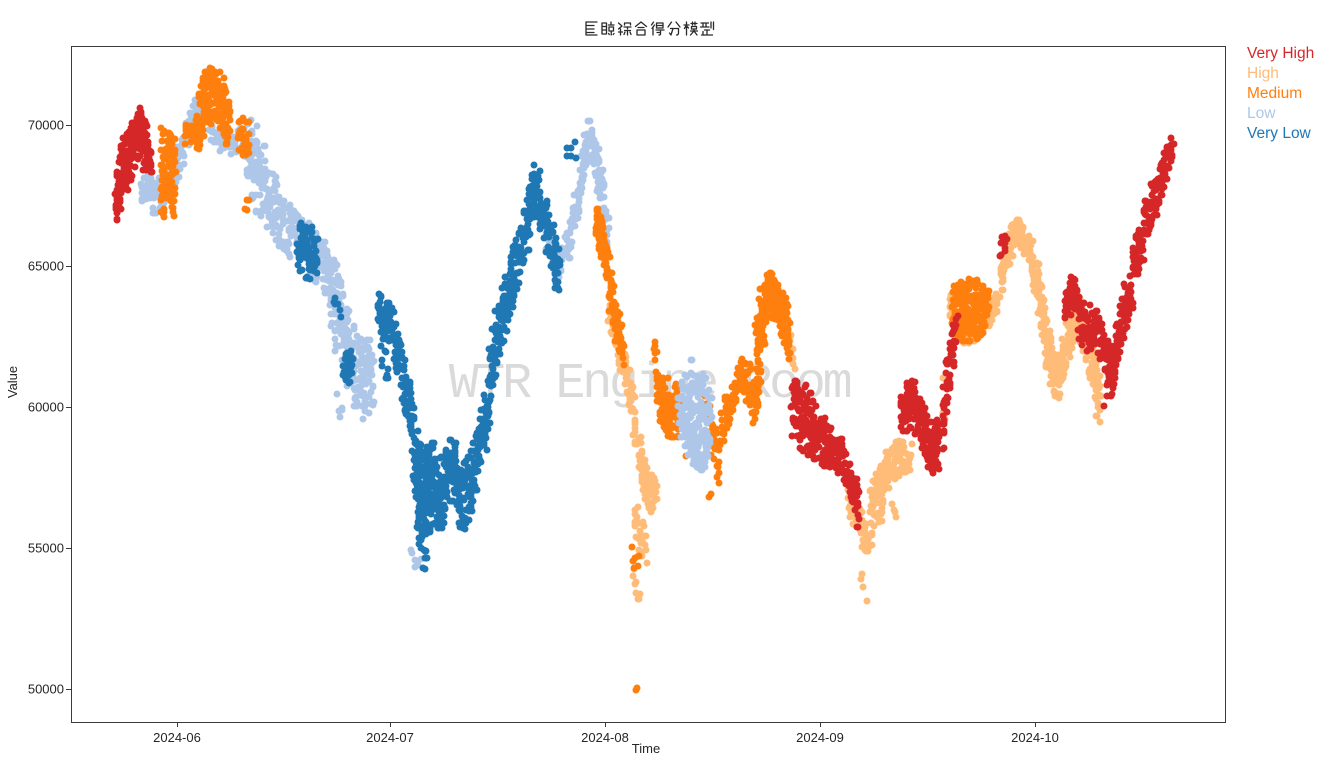 This screenshot has height=775, width=1330. Describe the element at coordinates (820, 737) in the screenshot. I see `svg-text: 2024-09` at that location.